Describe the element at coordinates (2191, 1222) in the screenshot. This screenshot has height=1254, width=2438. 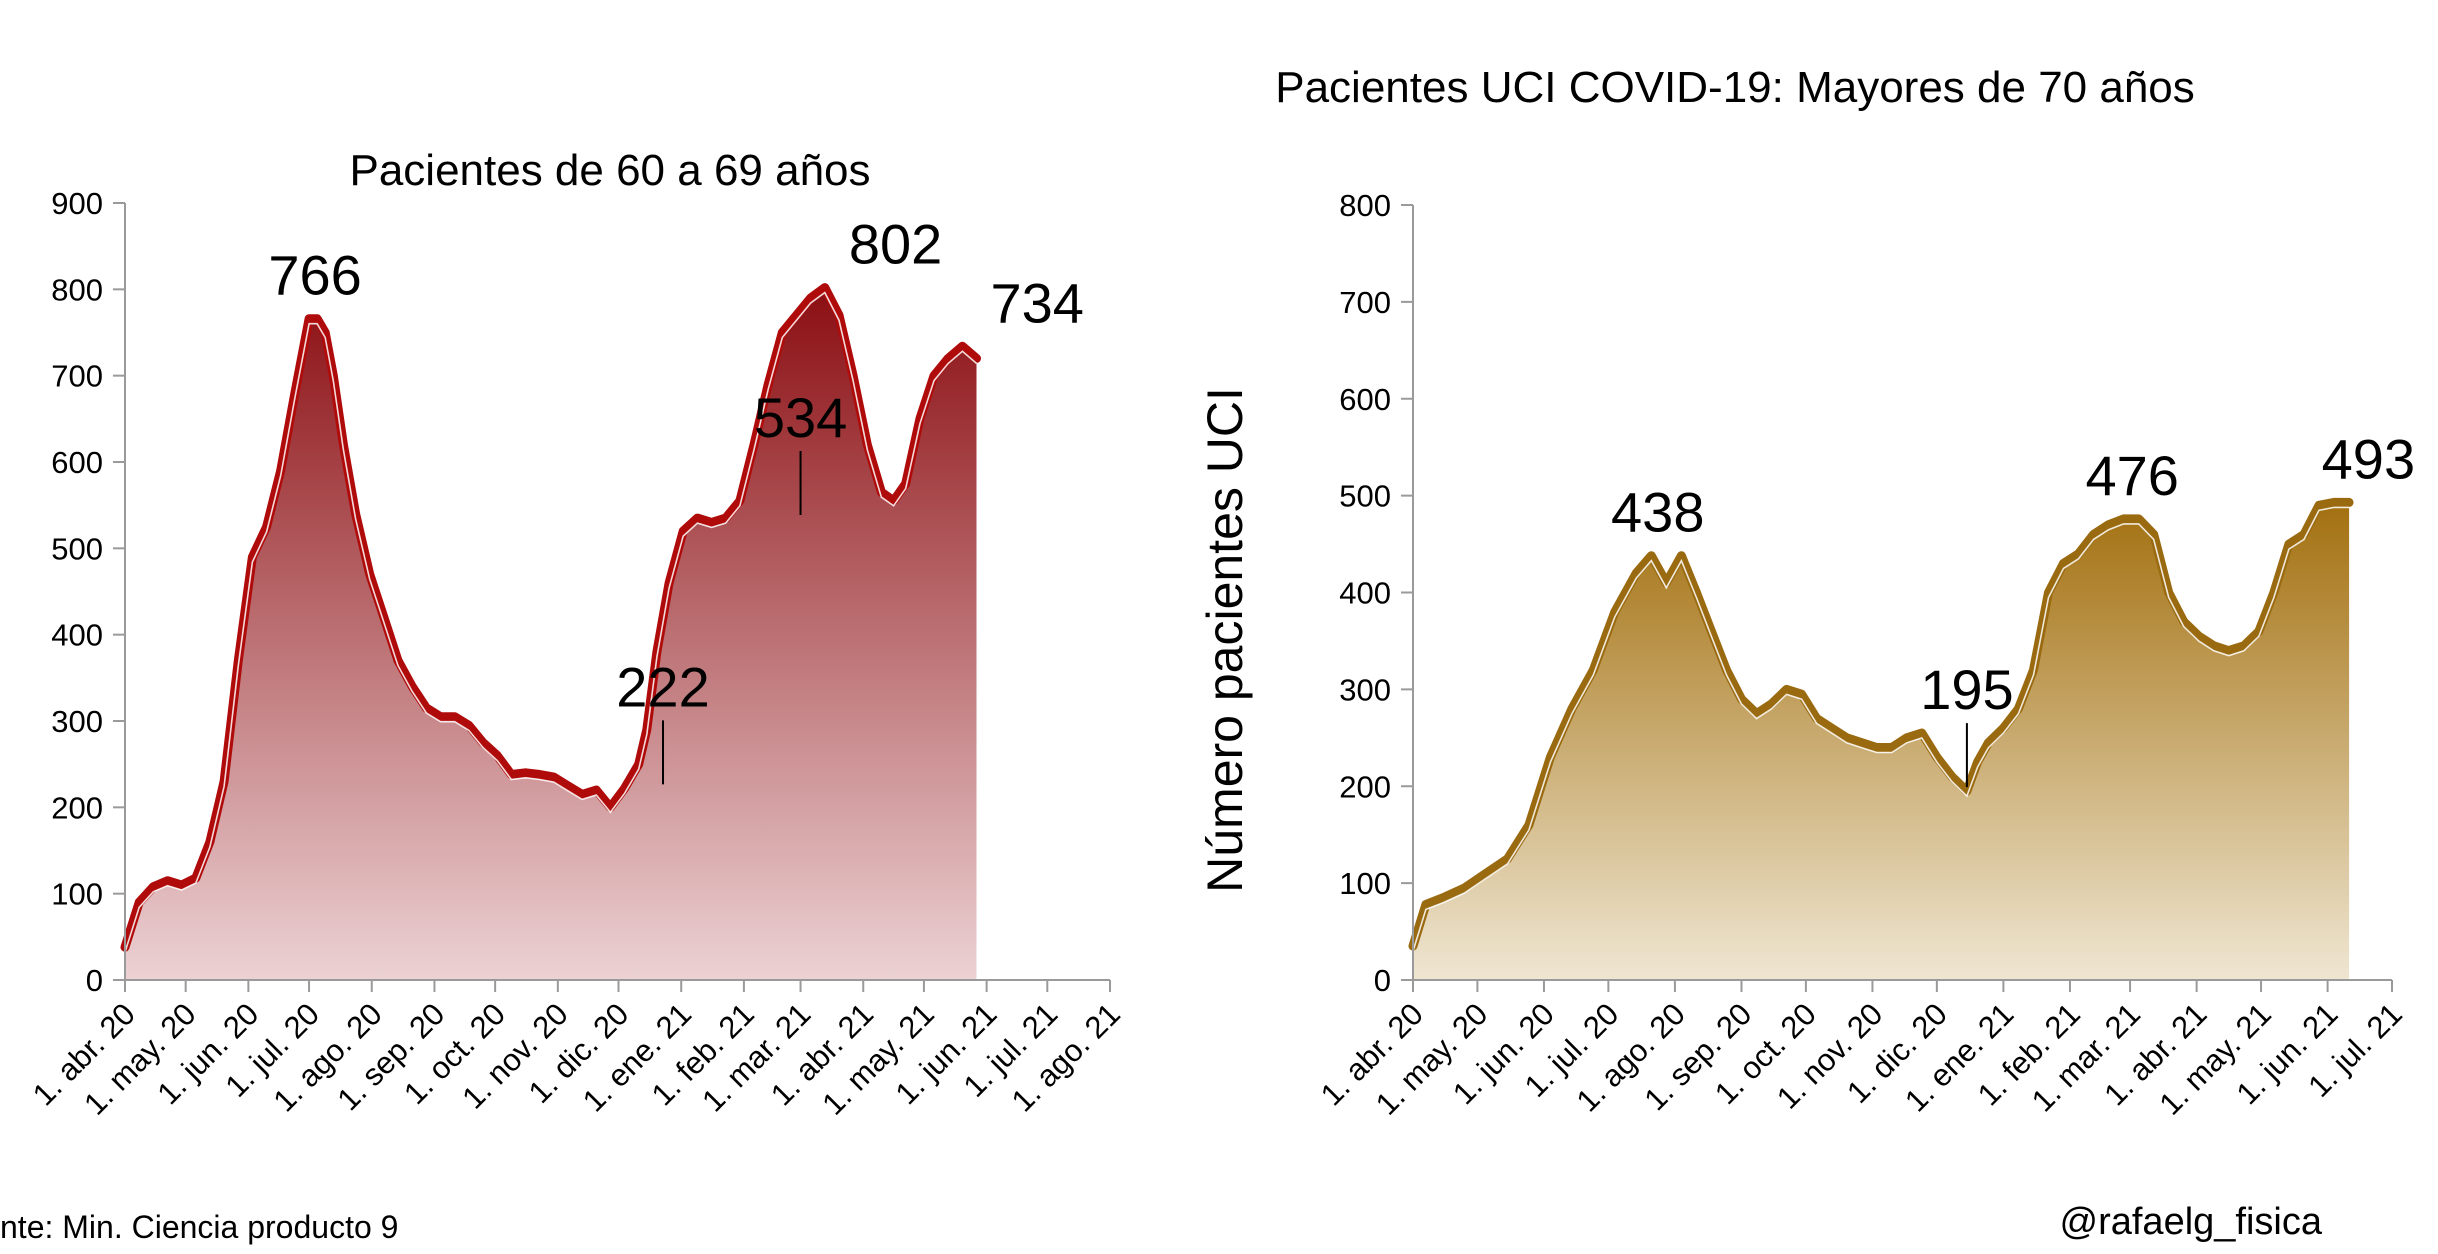
I see `author-handle: @rafaelg_fisica` at that location.